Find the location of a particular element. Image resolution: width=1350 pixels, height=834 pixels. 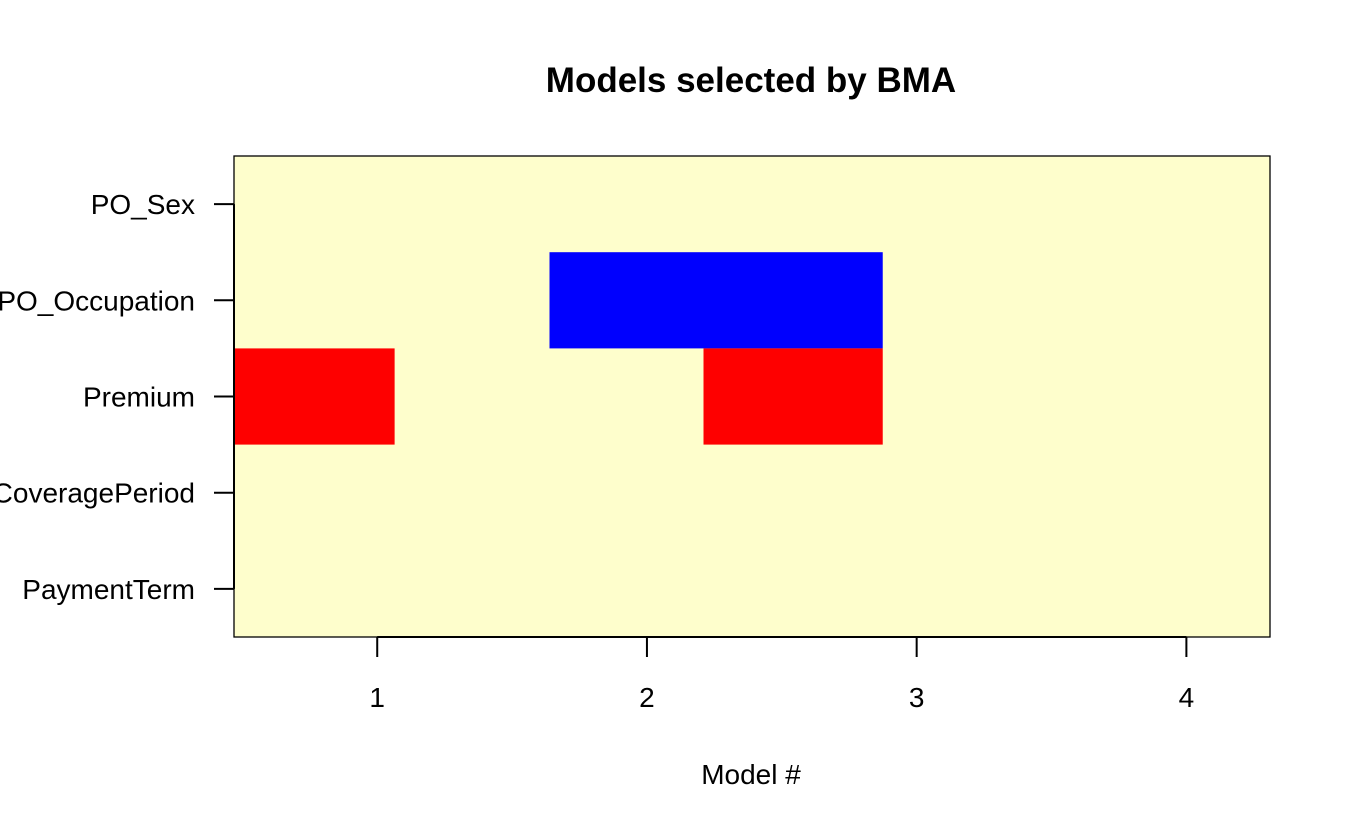

x-tick-label: 1 is located at coordinates (377, 697).